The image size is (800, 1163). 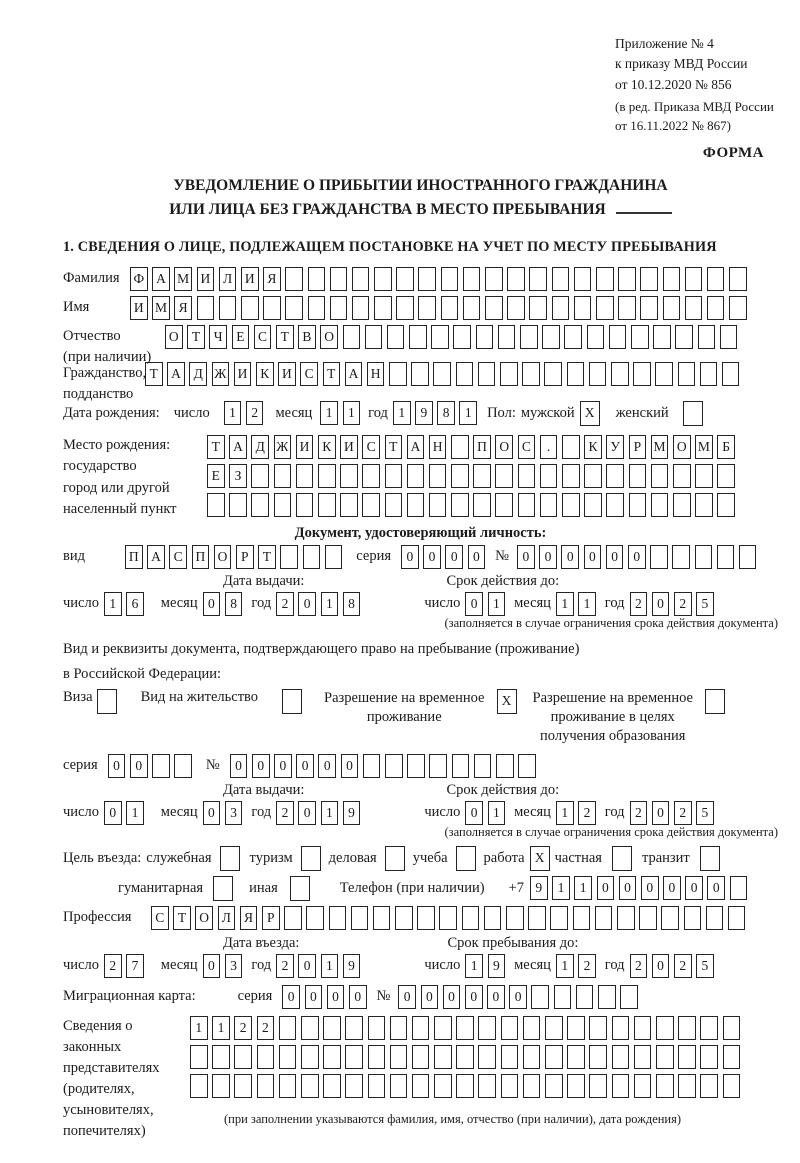 What do you see at coordinates (102, 857) in the screenshot?
I see `purpose-label: Цель въезда:` at bounding box center [102, 857].